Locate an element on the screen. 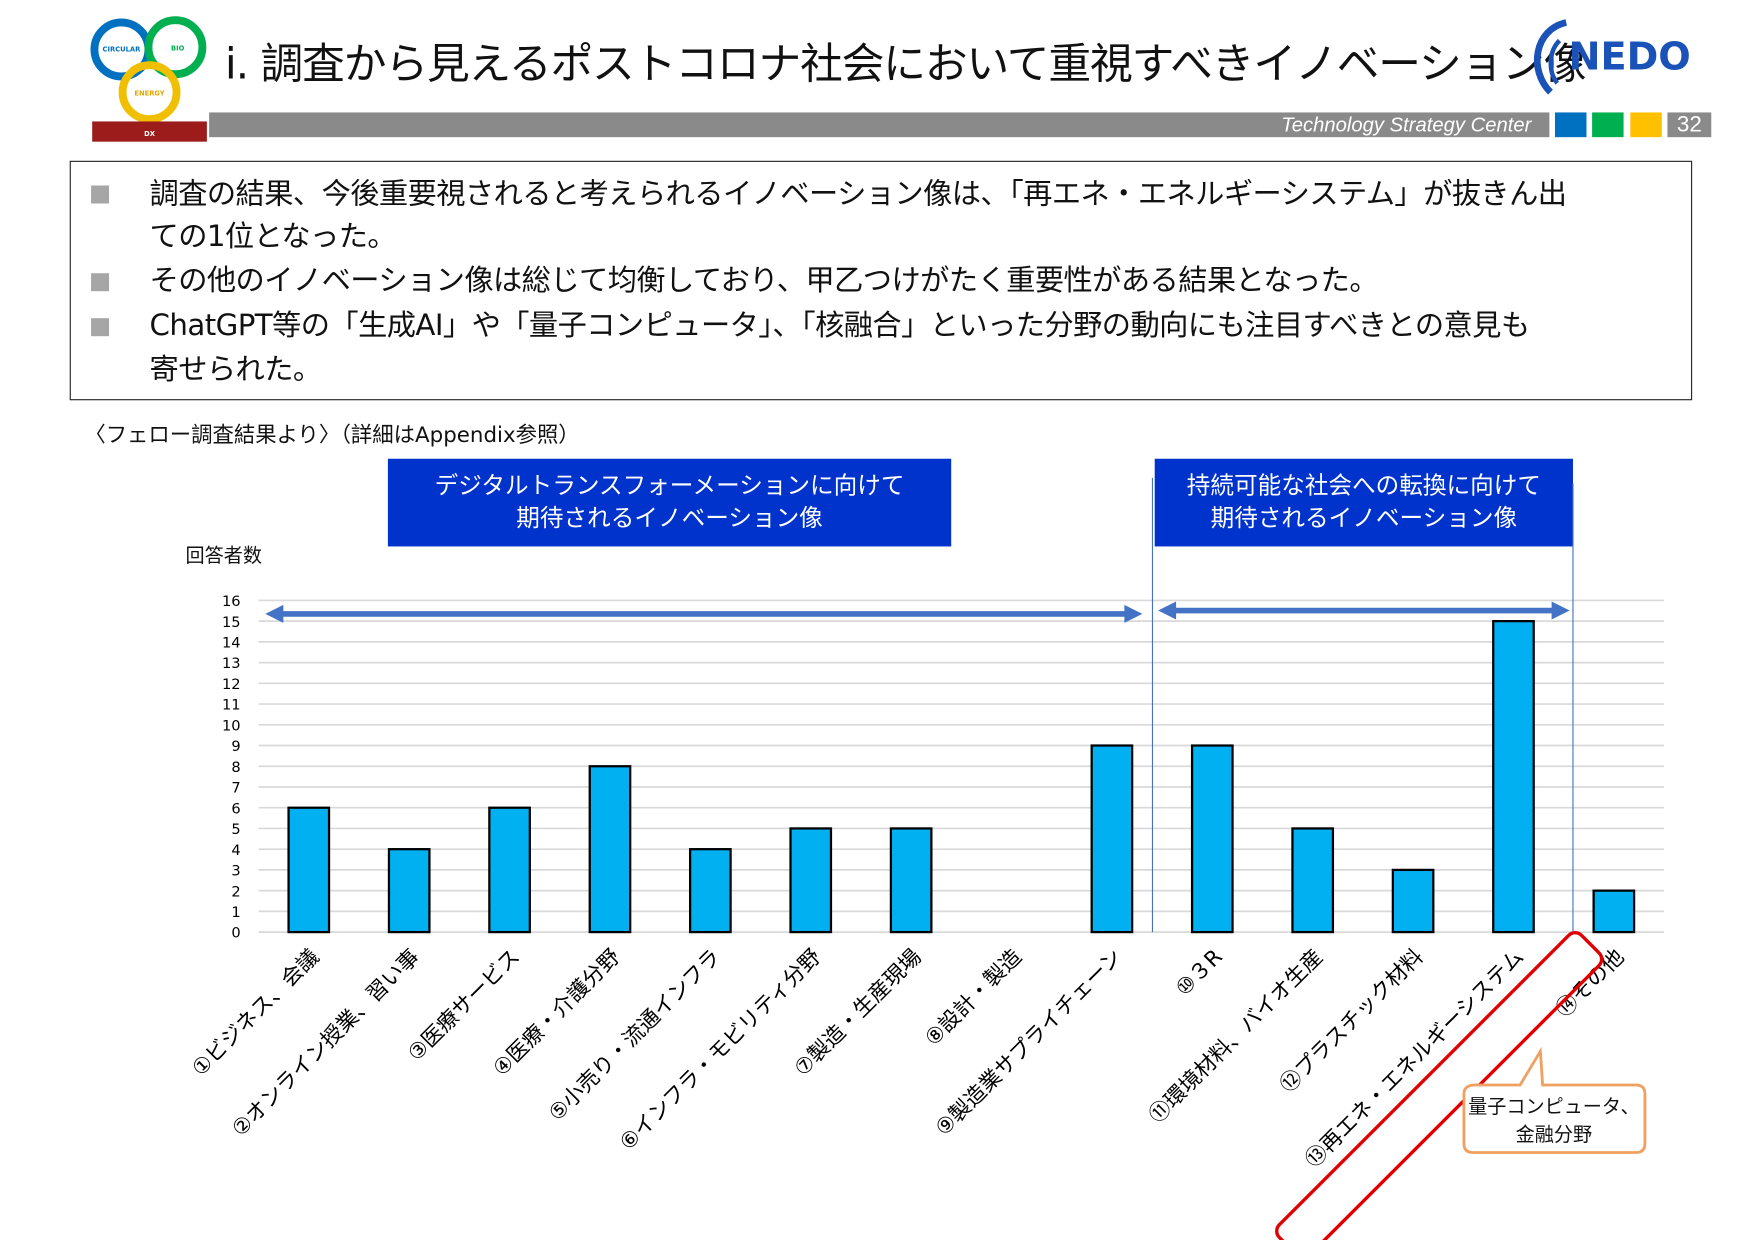 This screenshot has height=1240, width=1754. y-tick-label: 2 is located at coordinates (235, 891).